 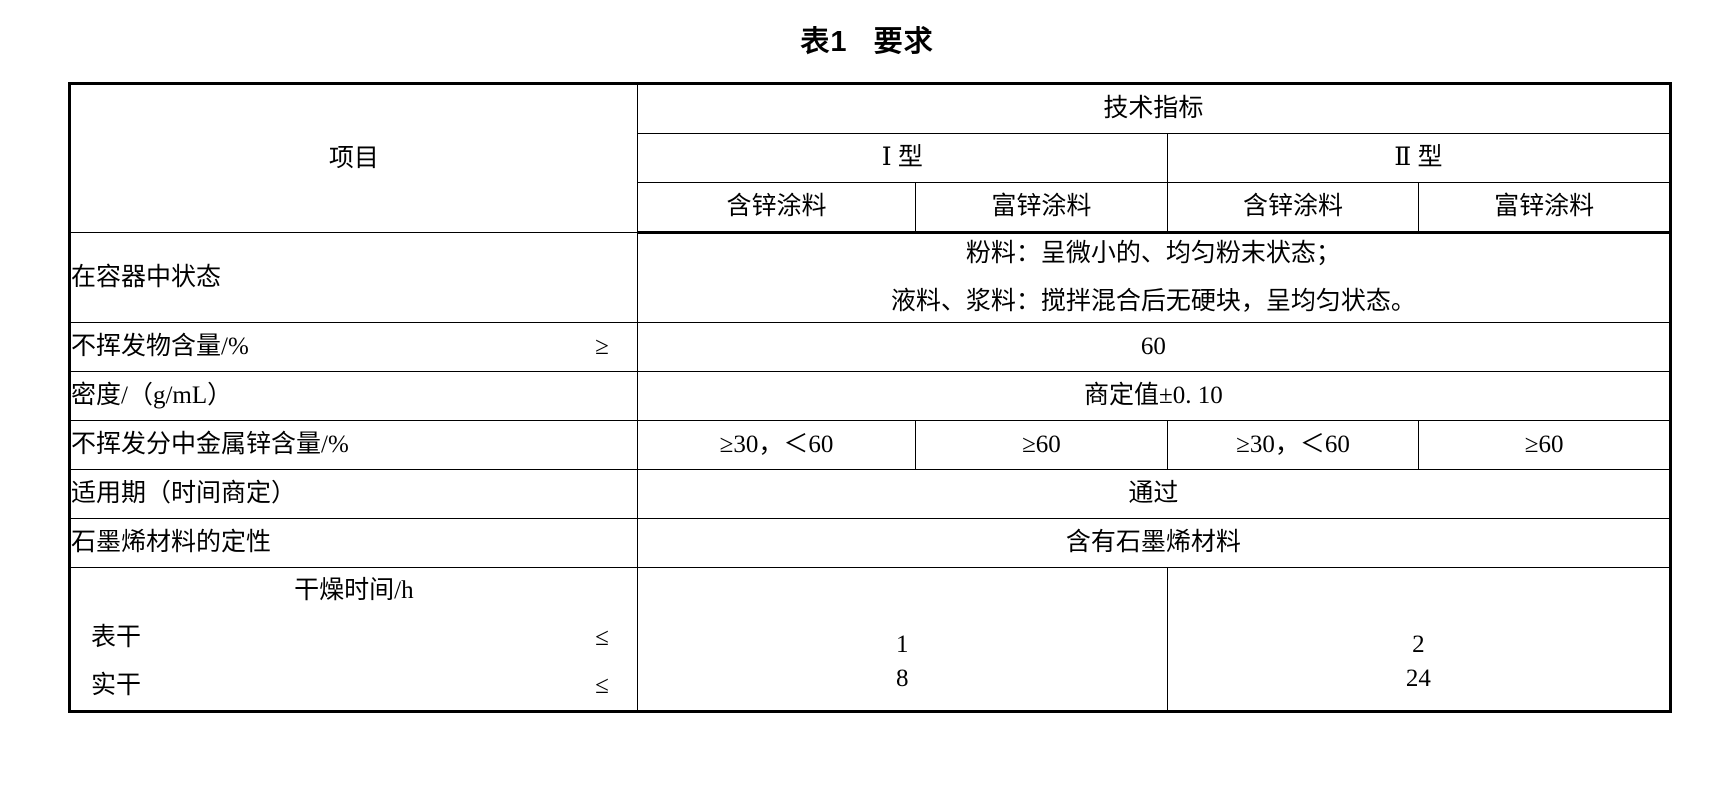 What do you see at coordinates (146, 277) in the screenshot?
I see `row-label-text: 在容器中状态` at bounding box center [146, 277].